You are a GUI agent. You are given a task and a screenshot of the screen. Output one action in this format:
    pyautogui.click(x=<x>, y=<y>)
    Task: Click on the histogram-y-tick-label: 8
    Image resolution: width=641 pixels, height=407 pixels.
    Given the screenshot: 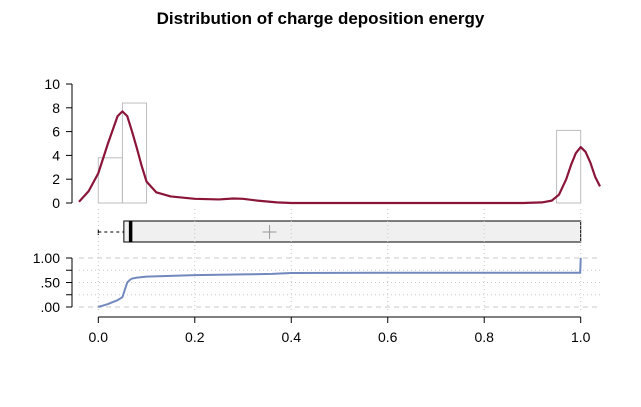 What is the action you would take?
    pyautogui.click(x=56, y=108)
    